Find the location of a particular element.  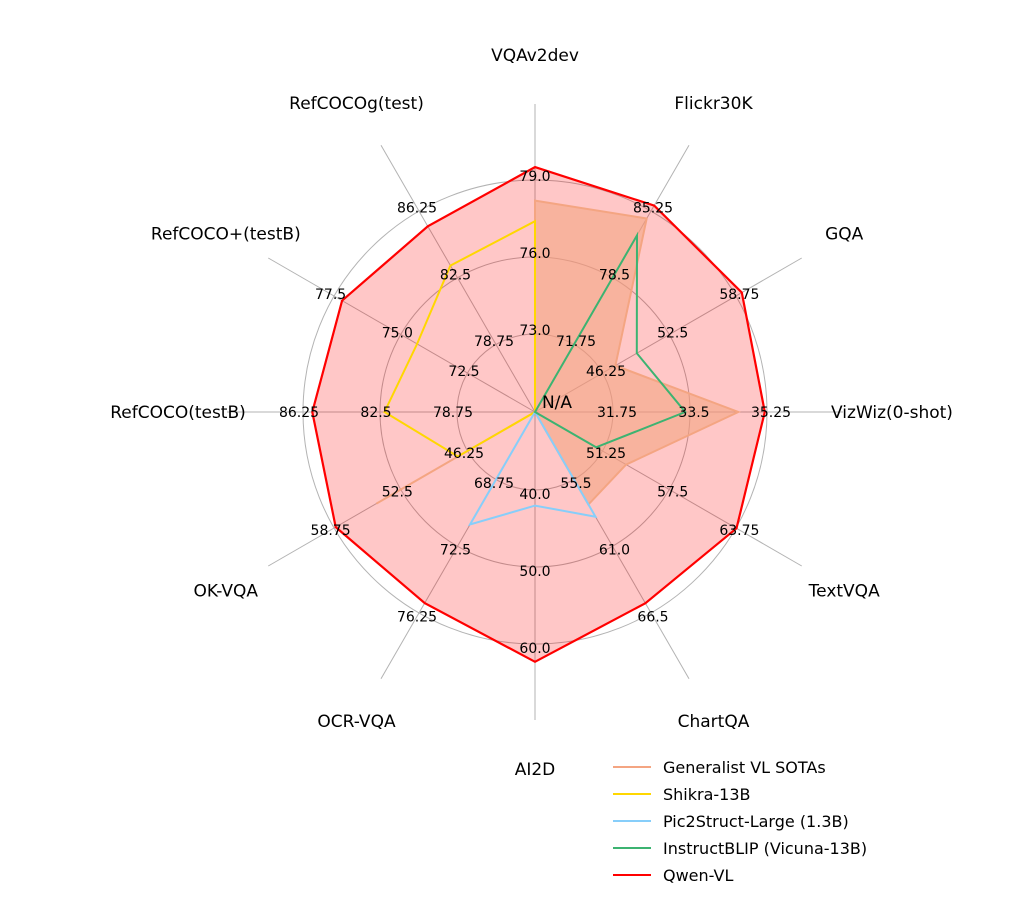

tick-label: 40.0 is located at coordinates (534, 495).